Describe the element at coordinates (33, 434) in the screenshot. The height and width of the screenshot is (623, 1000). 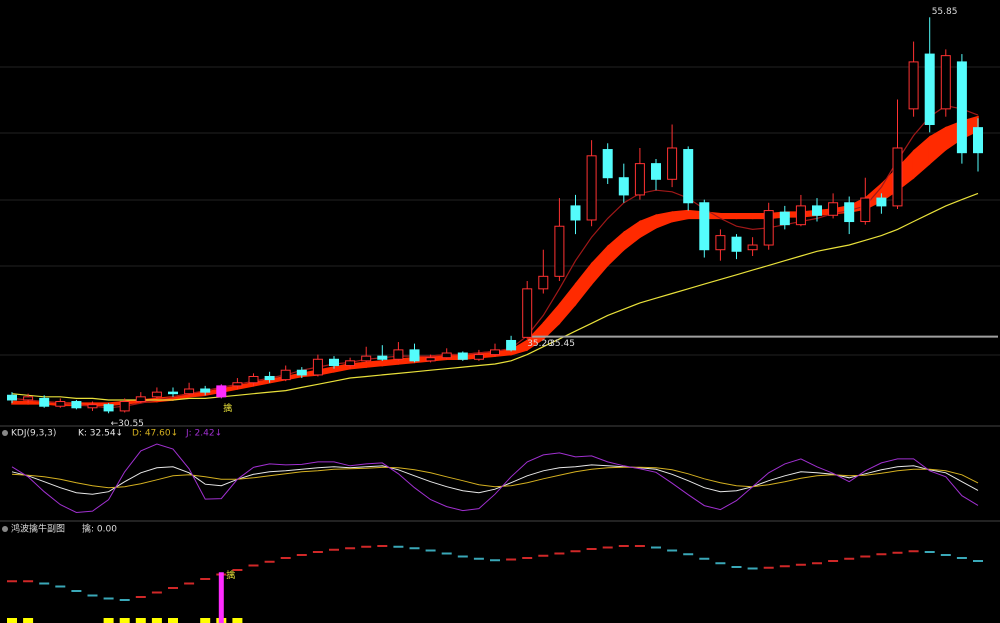
I see `panel-title: KDJ(9,3,3)` at that location.